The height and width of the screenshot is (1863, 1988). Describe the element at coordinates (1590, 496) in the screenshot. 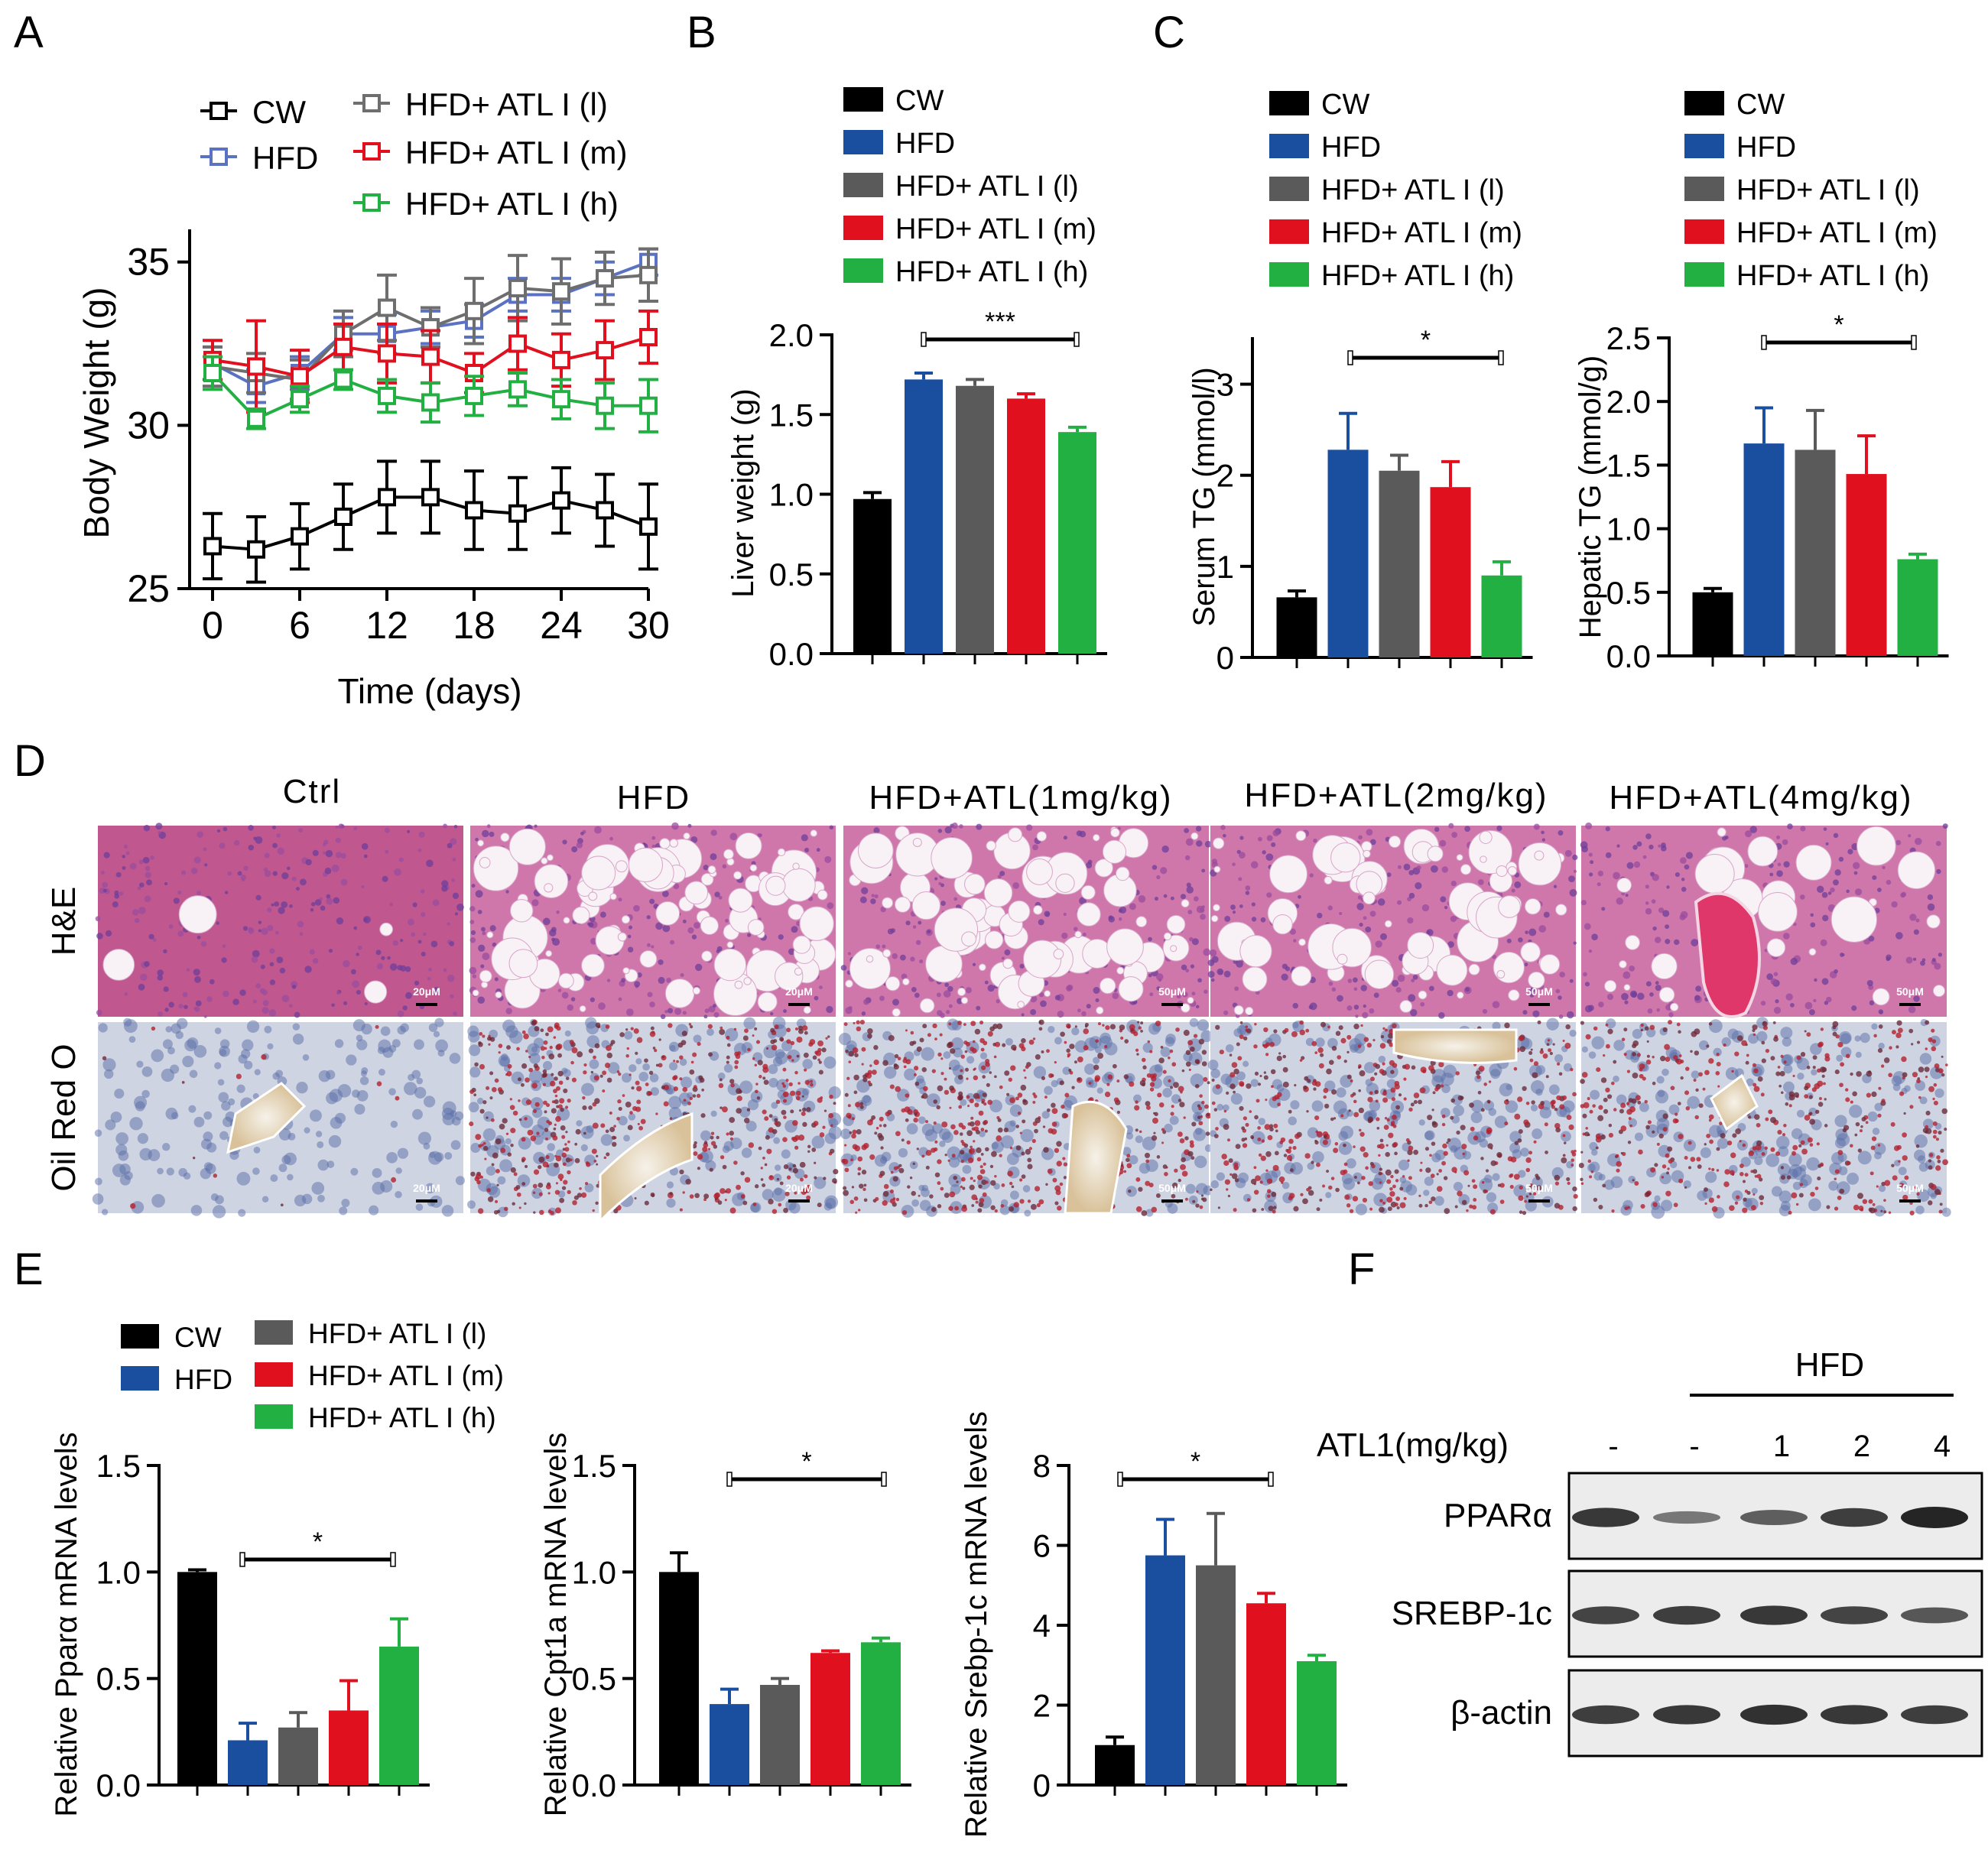

I see `y-axis-label: Hepatic TG (mmol/g)` at that location.